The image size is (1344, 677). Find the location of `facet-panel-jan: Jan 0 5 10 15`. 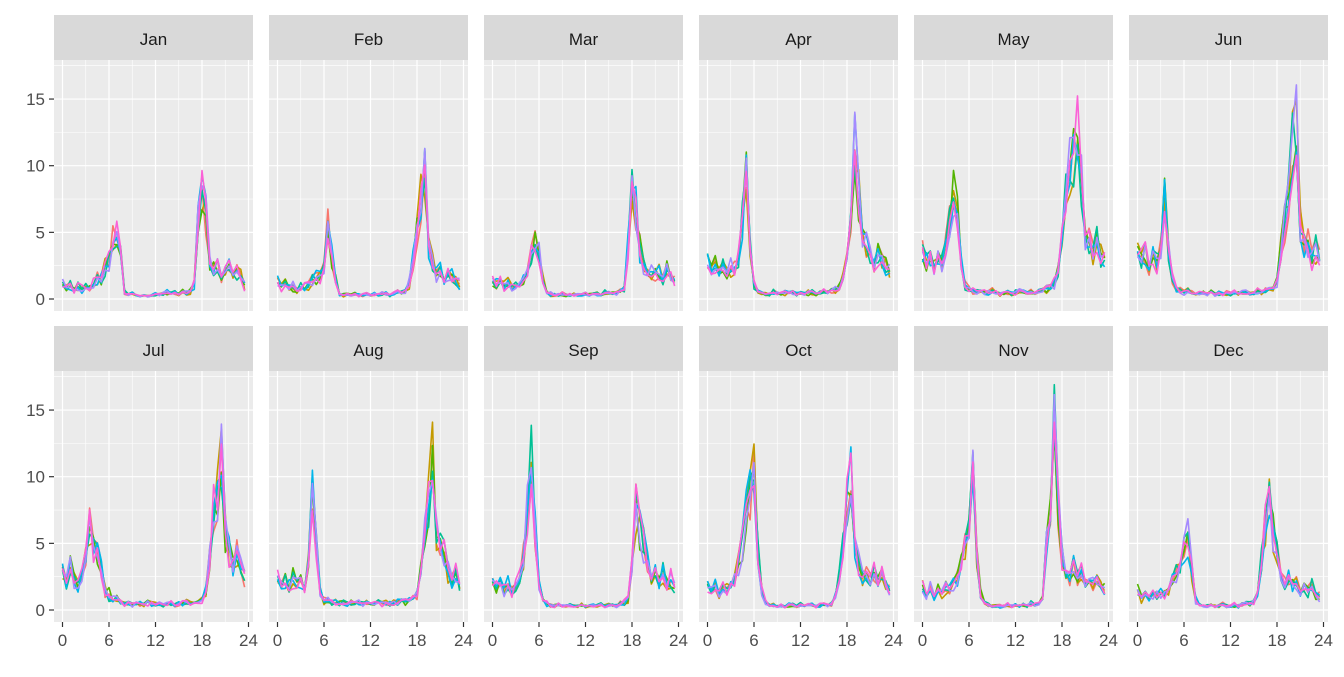

facet-panel-jan: Jan 0 5 10 15 is located at coordinates (139, 163).